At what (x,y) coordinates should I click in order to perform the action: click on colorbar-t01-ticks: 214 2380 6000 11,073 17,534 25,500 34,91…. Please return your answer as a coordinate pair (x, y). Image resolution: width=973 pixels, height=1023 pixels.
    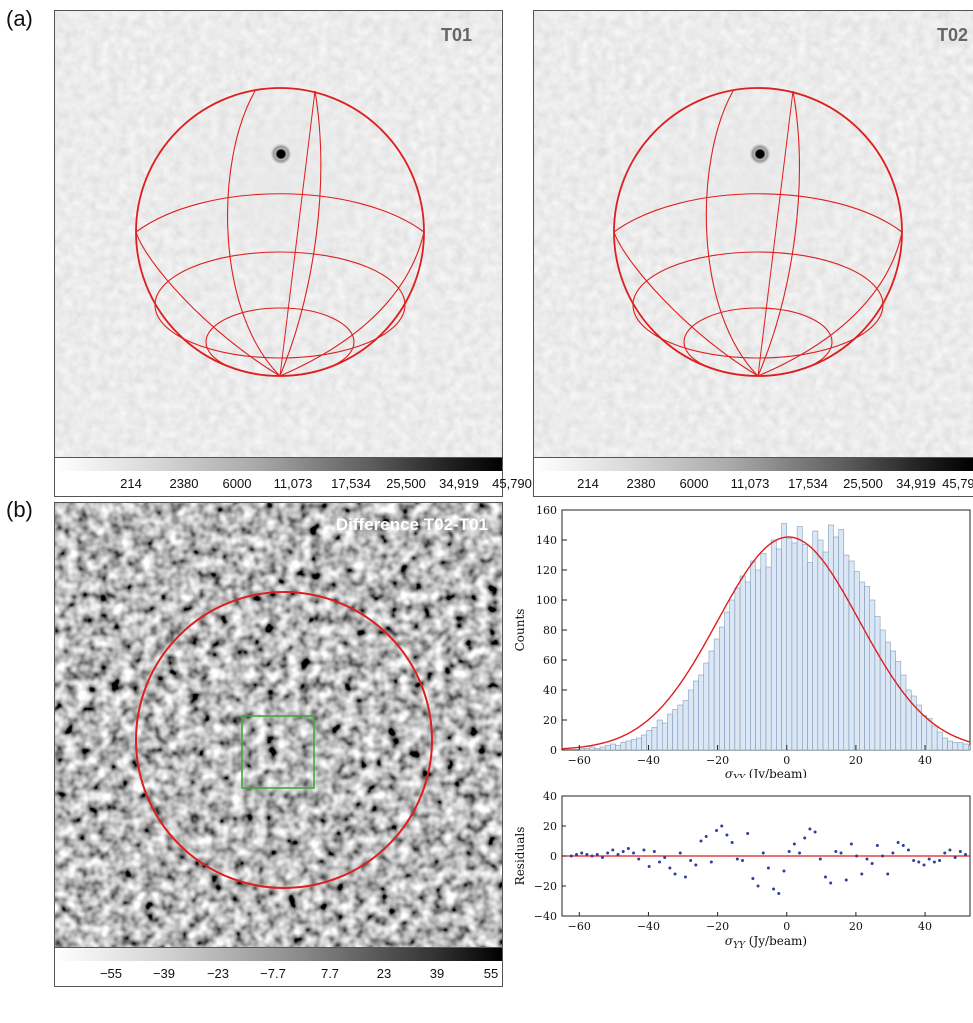
    Looking at the image, I should click on (293, 484).